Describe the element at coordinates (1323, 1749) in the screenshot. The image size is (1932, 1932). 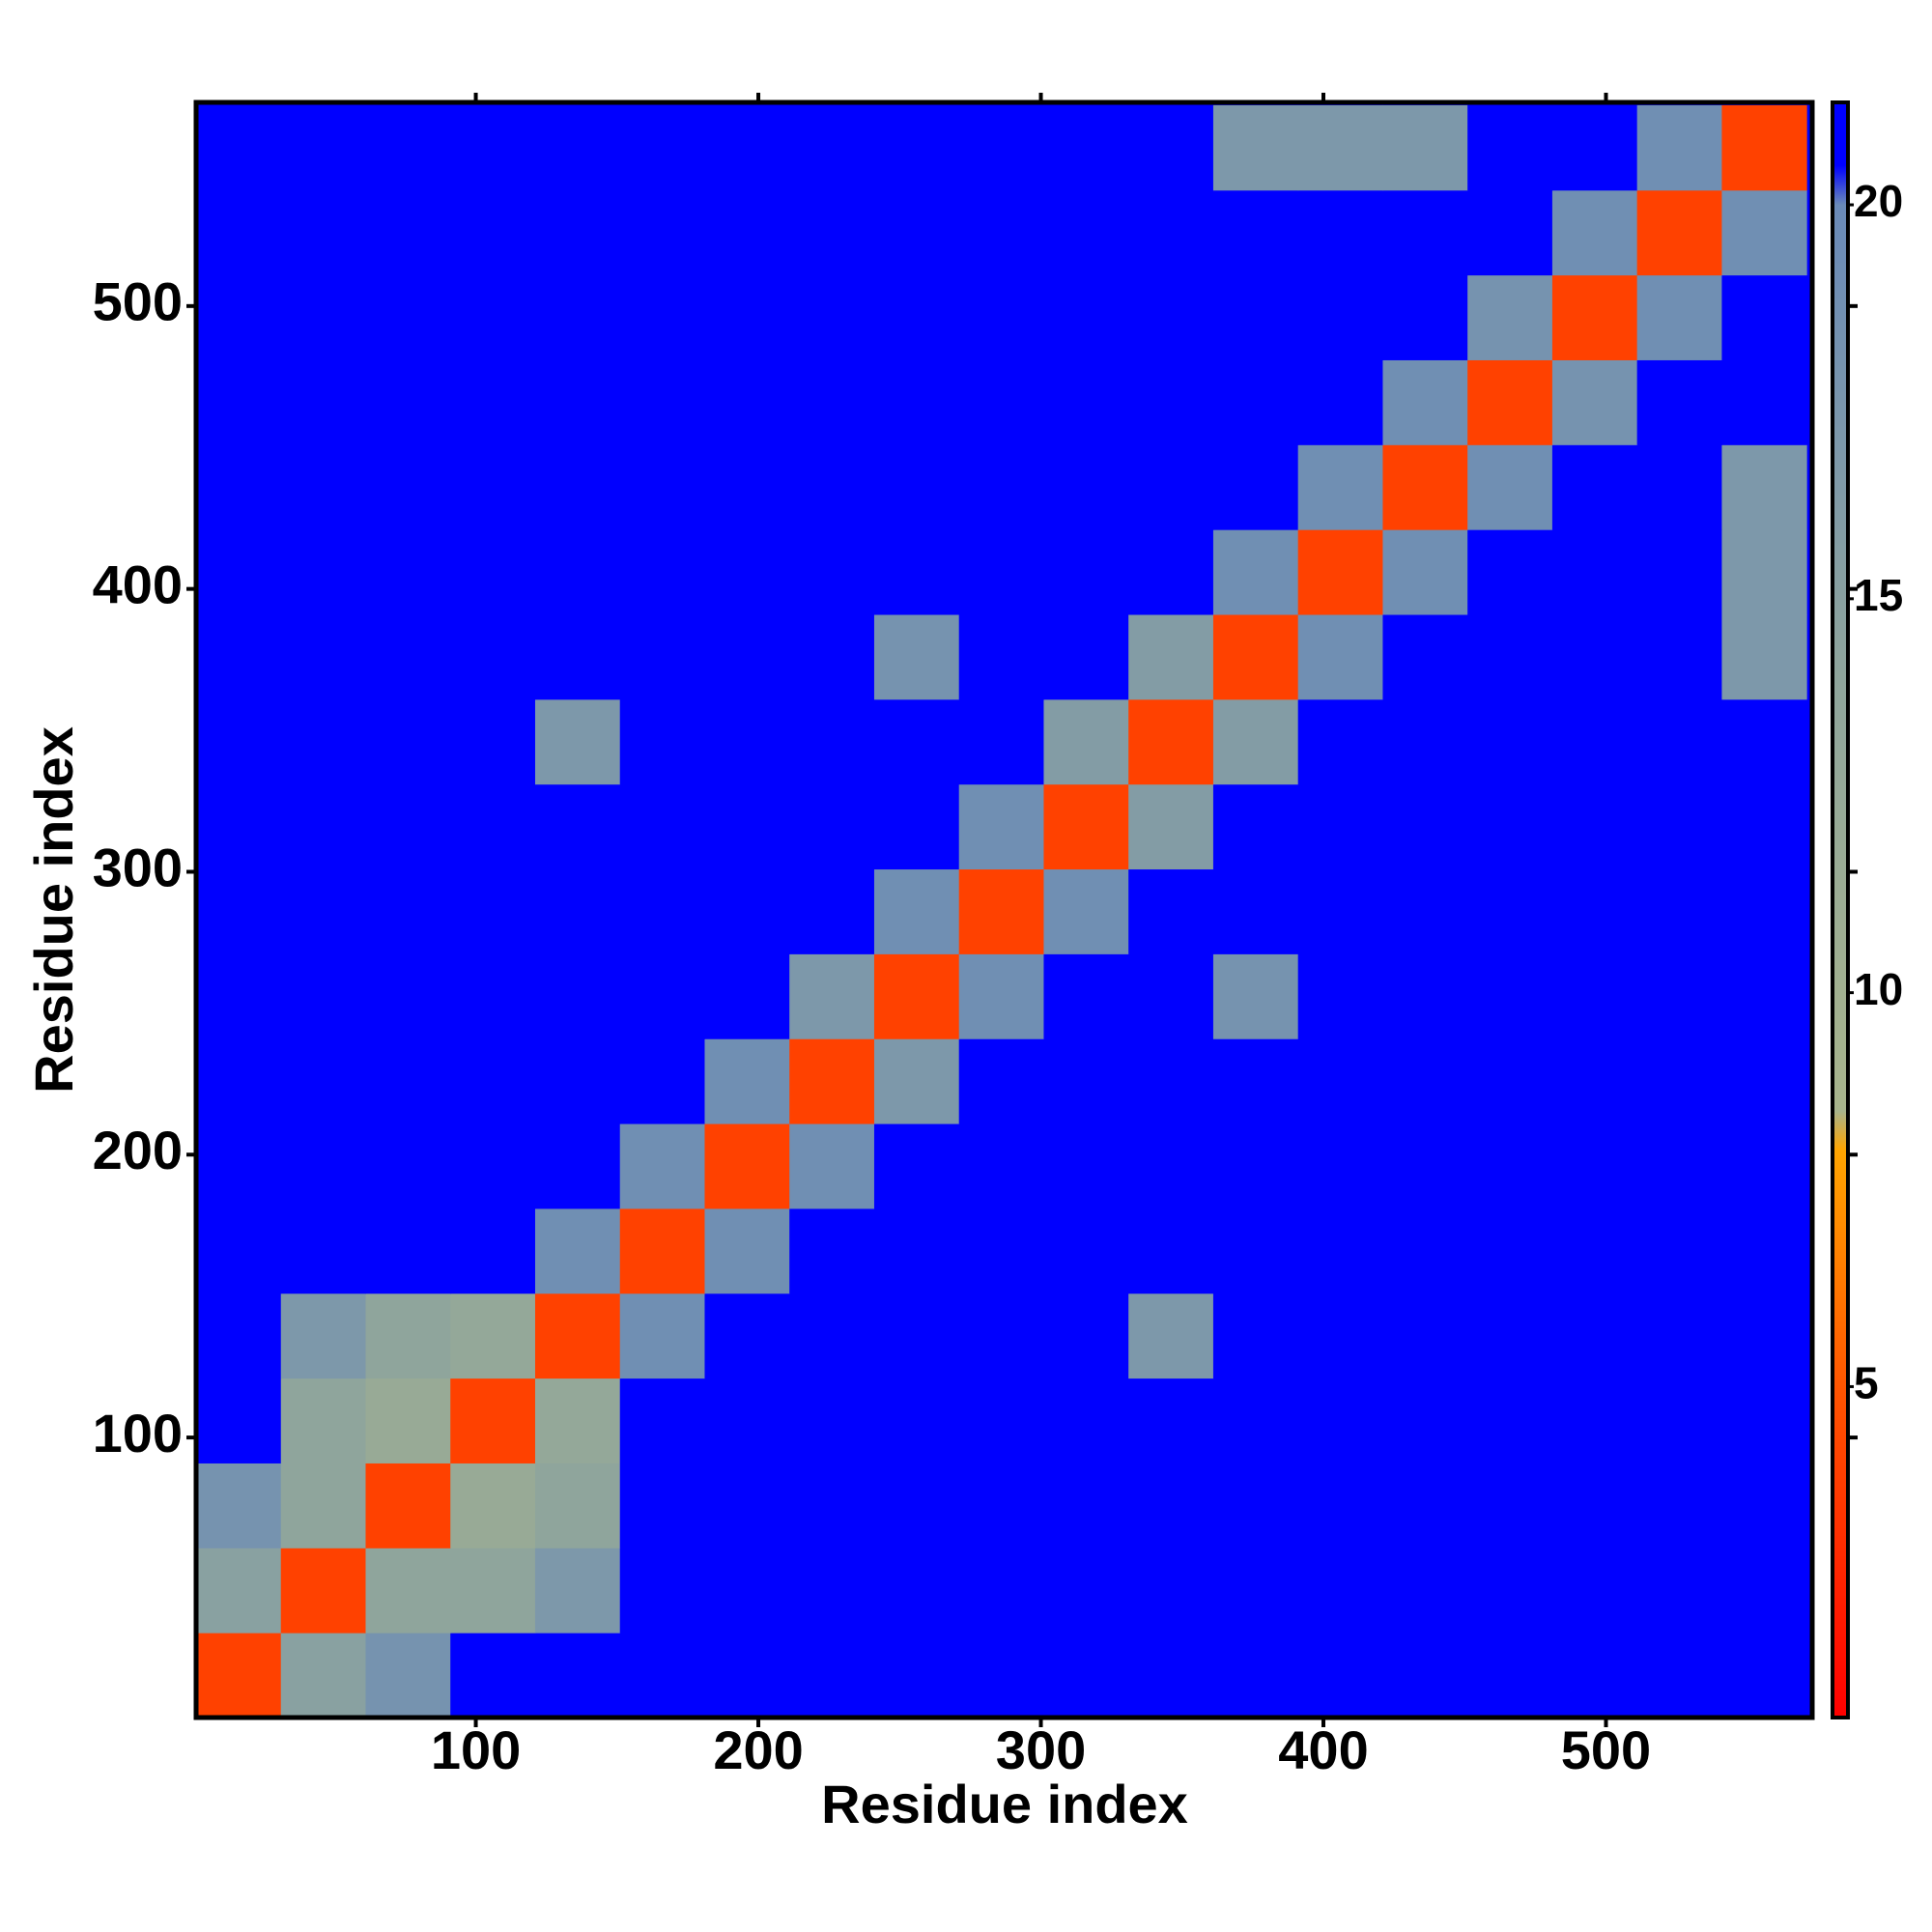
I see `x-tick-label: 400` at that location.